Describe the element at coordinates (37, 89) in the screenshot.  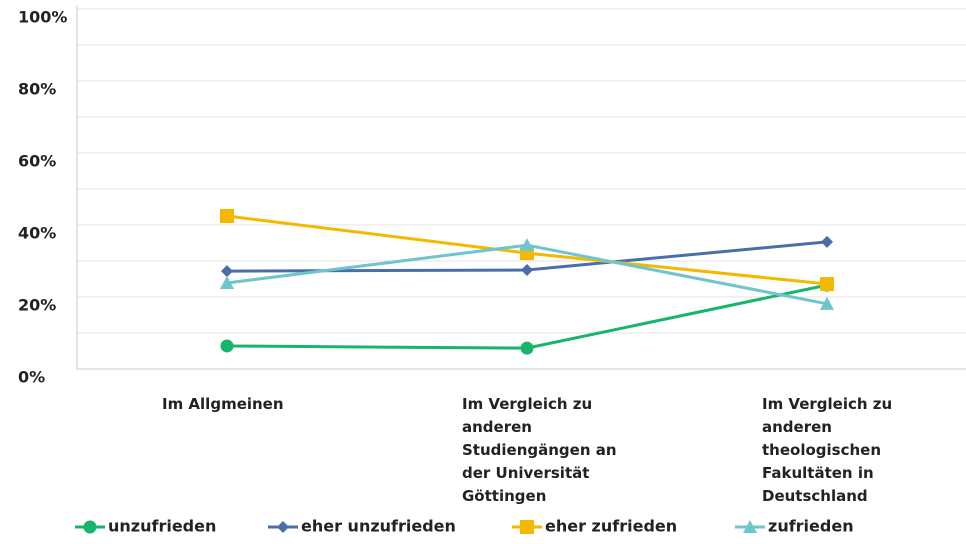
I see `y-tick-label: 80%` at that location.